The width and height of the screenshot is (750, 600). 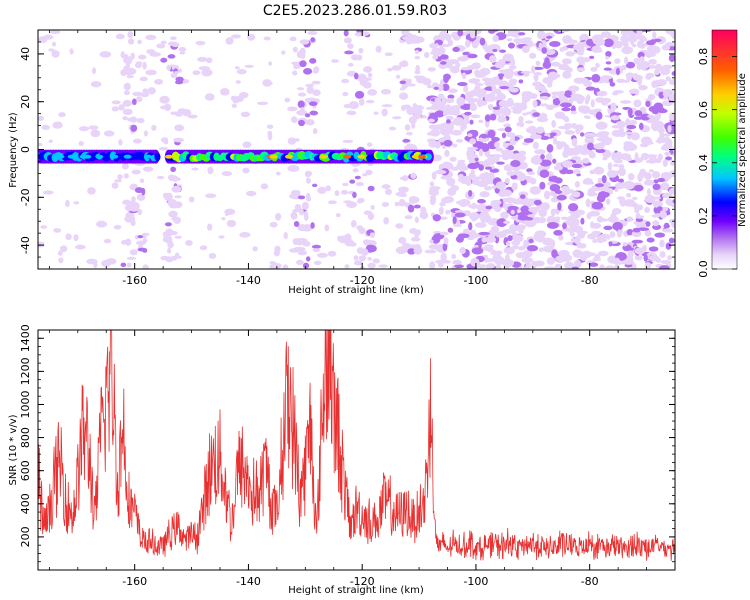 I want to click on snr-ytick-label: 400, so click(x=25, y=503).